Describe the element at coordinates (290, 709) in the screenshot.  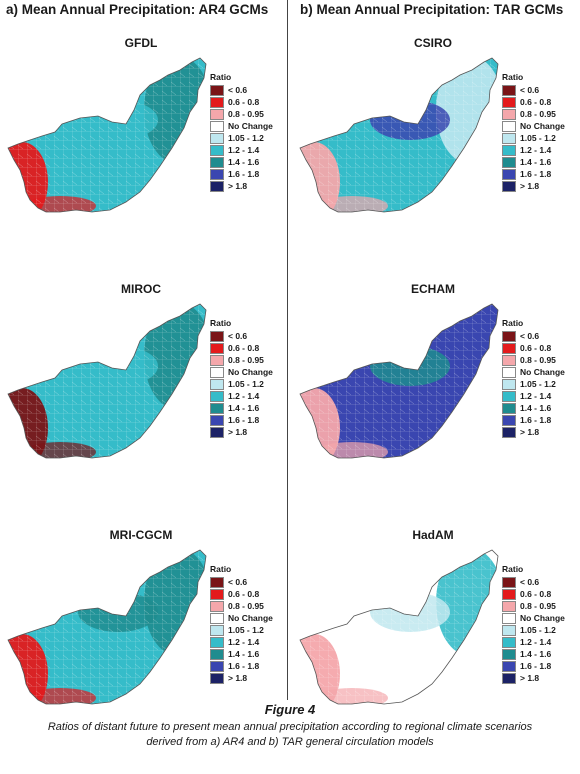
I see `figure-label: Figure 4` at that location.